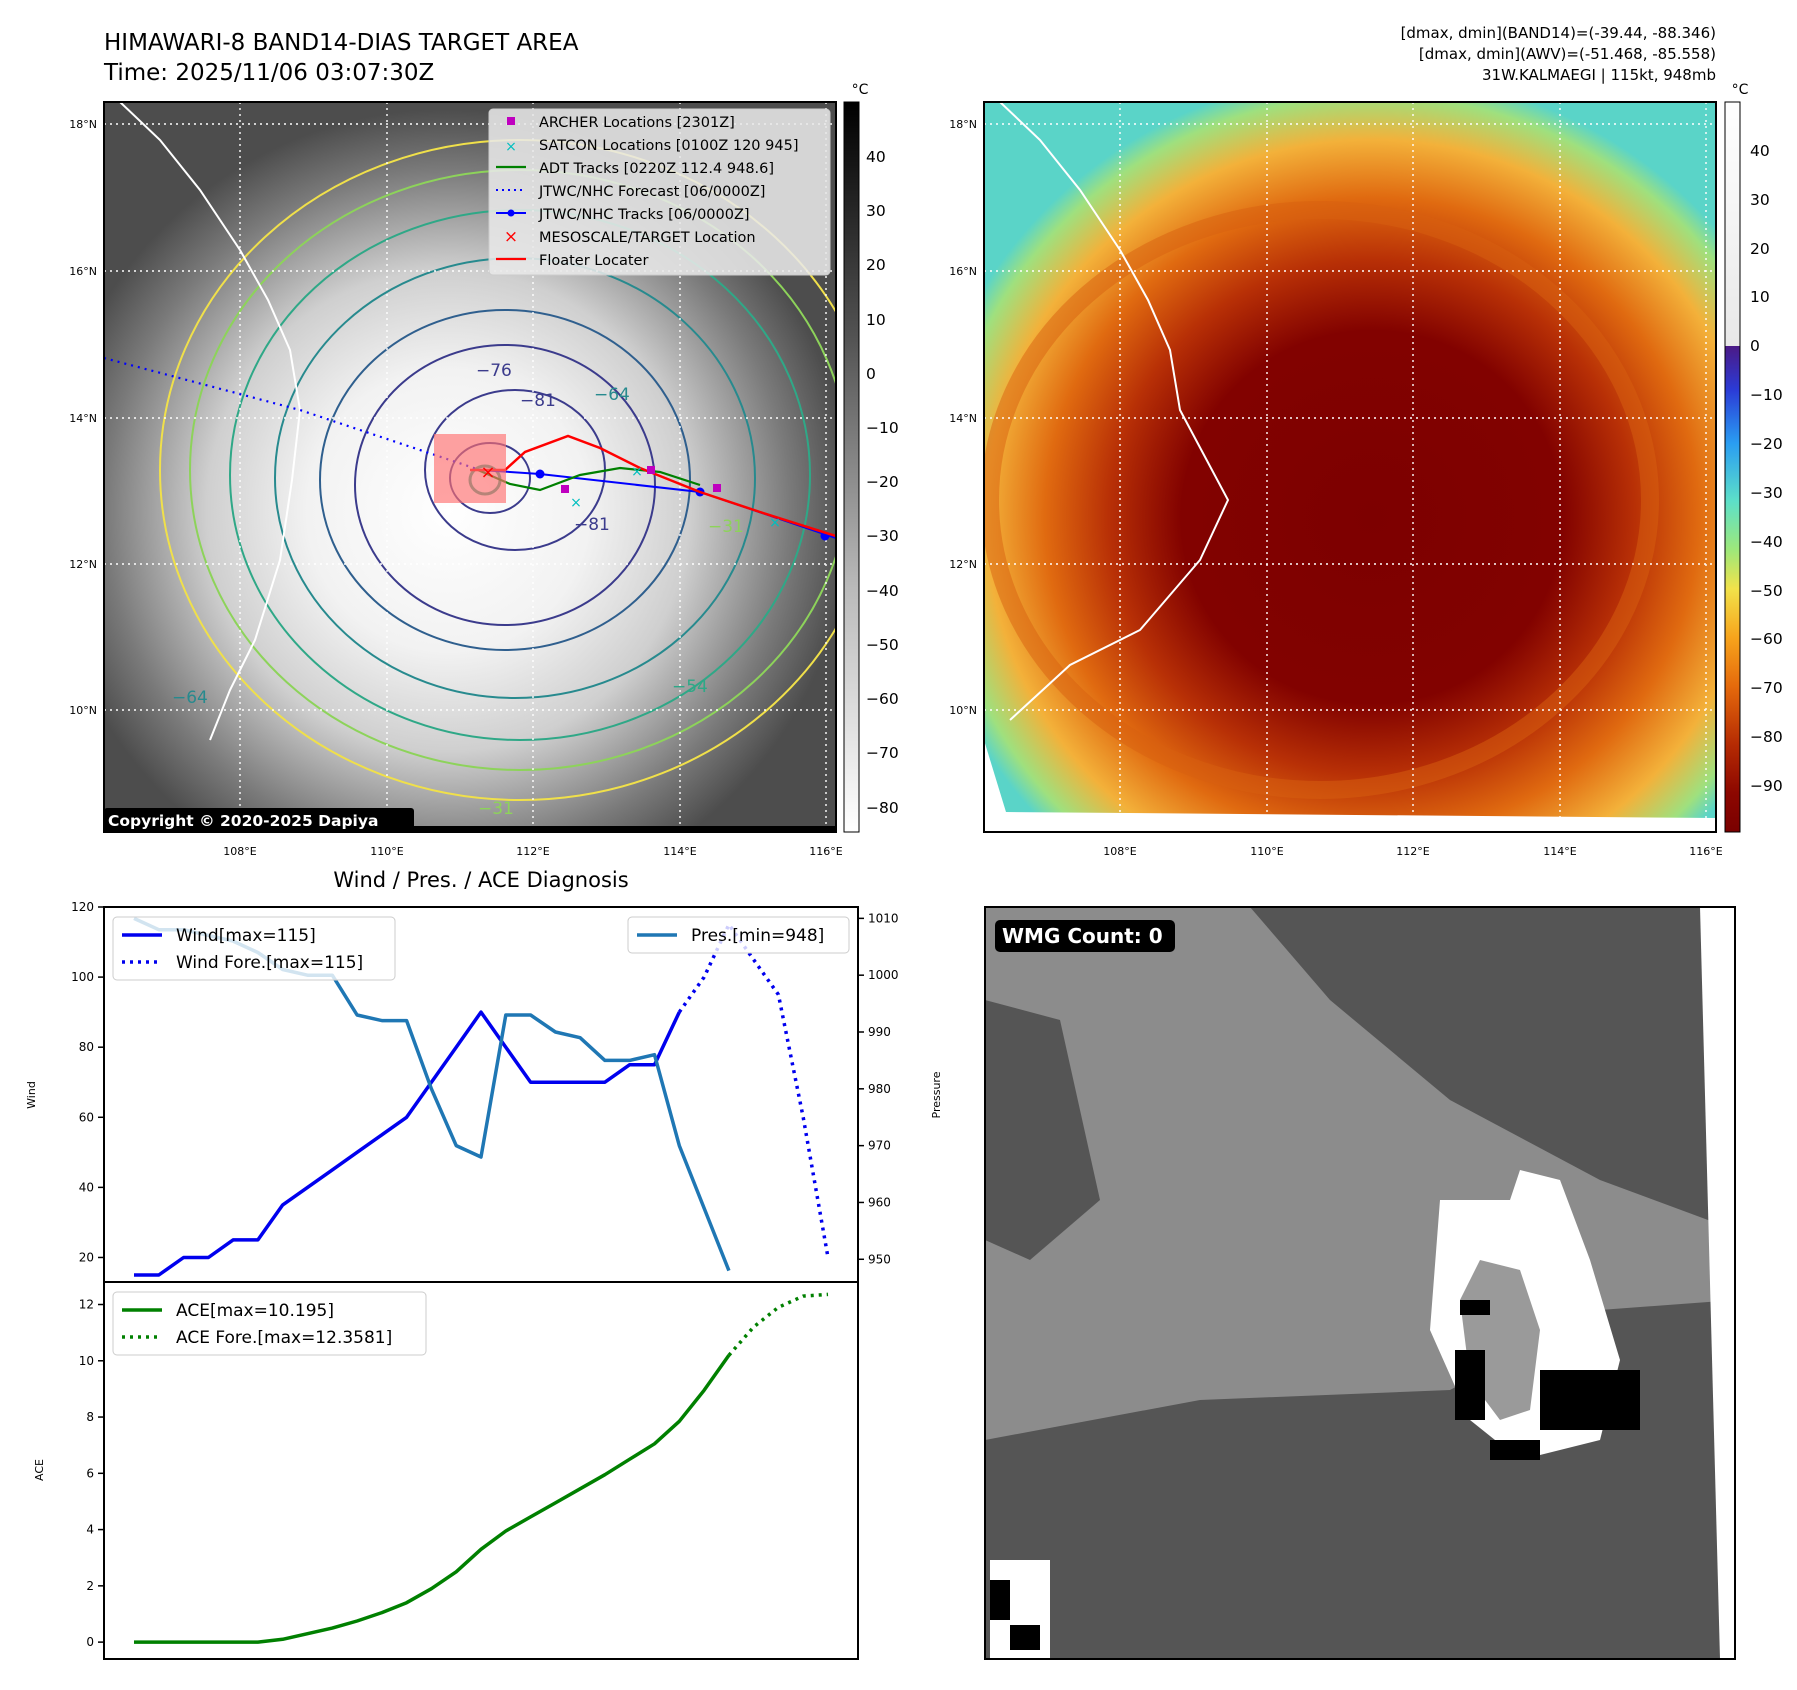  I want to click on contour-labels: −76 −81 −64 −81 −64 −54 −31 −31, so click(458, 590).